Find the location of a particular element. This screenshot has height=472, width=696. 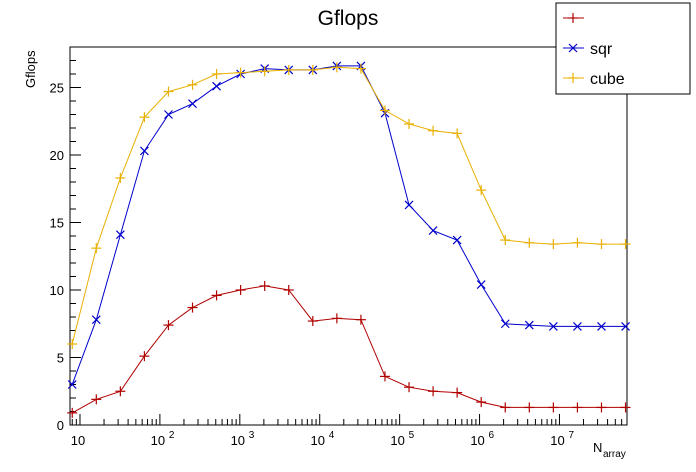

x-tick-label-exponent: 3 is located at coordinates (252, 435).